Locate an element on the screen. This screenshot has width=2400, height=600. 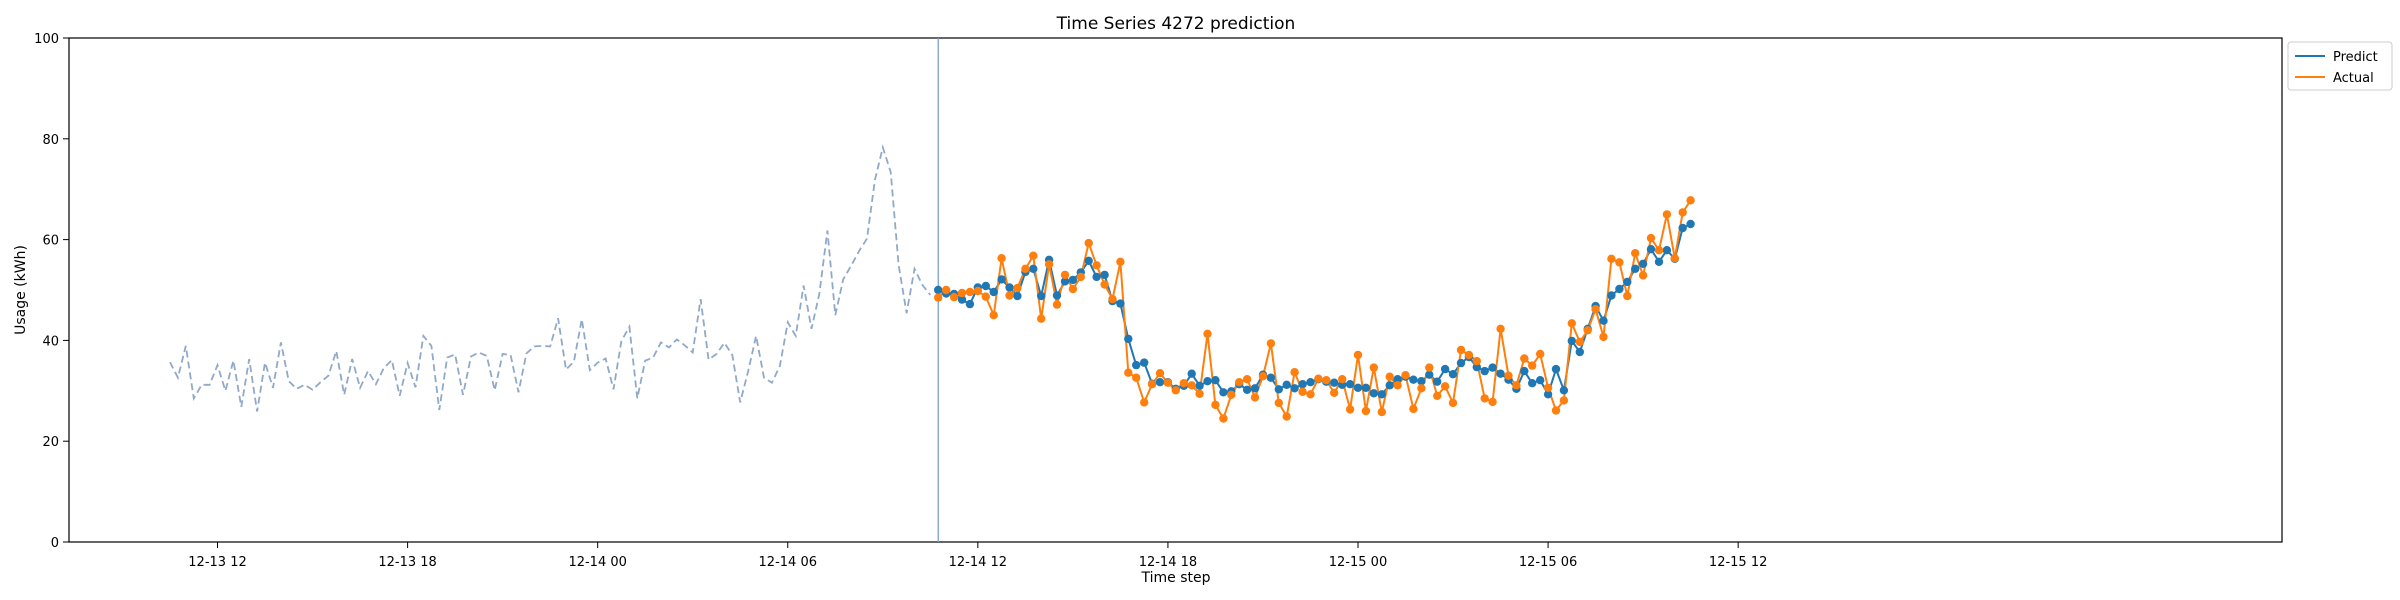
y-tick-label: 0 is located at coordinates (55, 543).